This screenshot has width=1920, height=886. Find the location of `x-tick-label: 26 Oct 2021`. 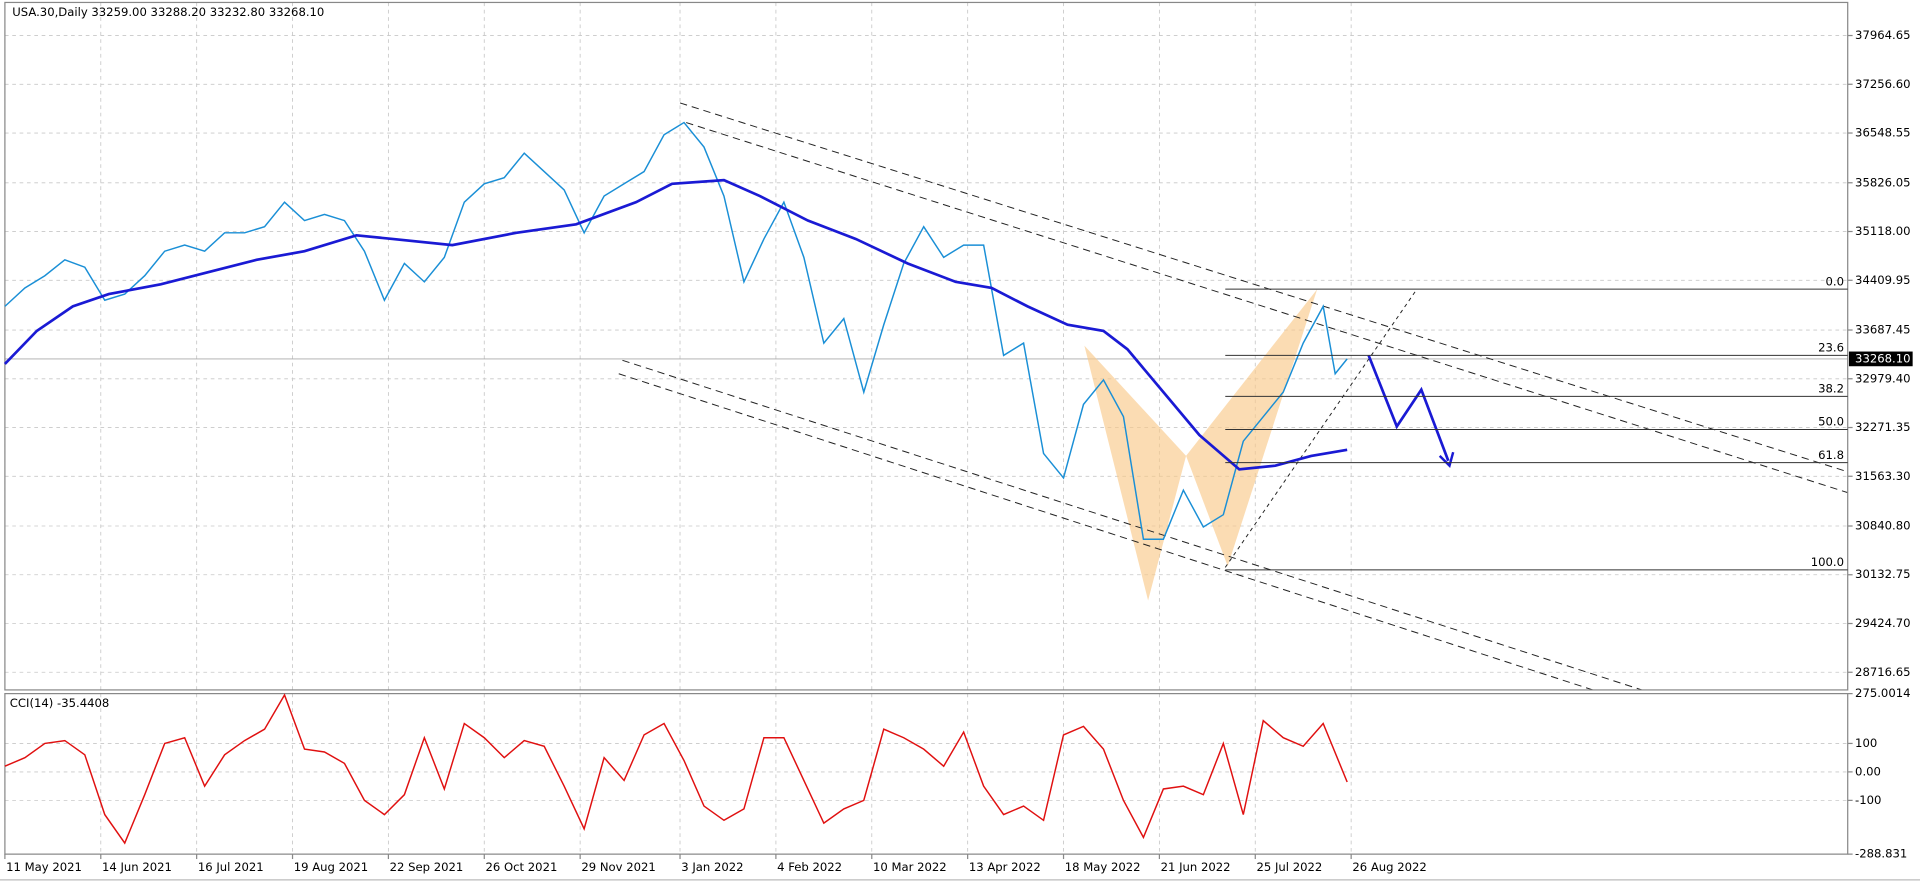

x-tick-label: 26 Oct 2021 is located at coordinates (522, 867).